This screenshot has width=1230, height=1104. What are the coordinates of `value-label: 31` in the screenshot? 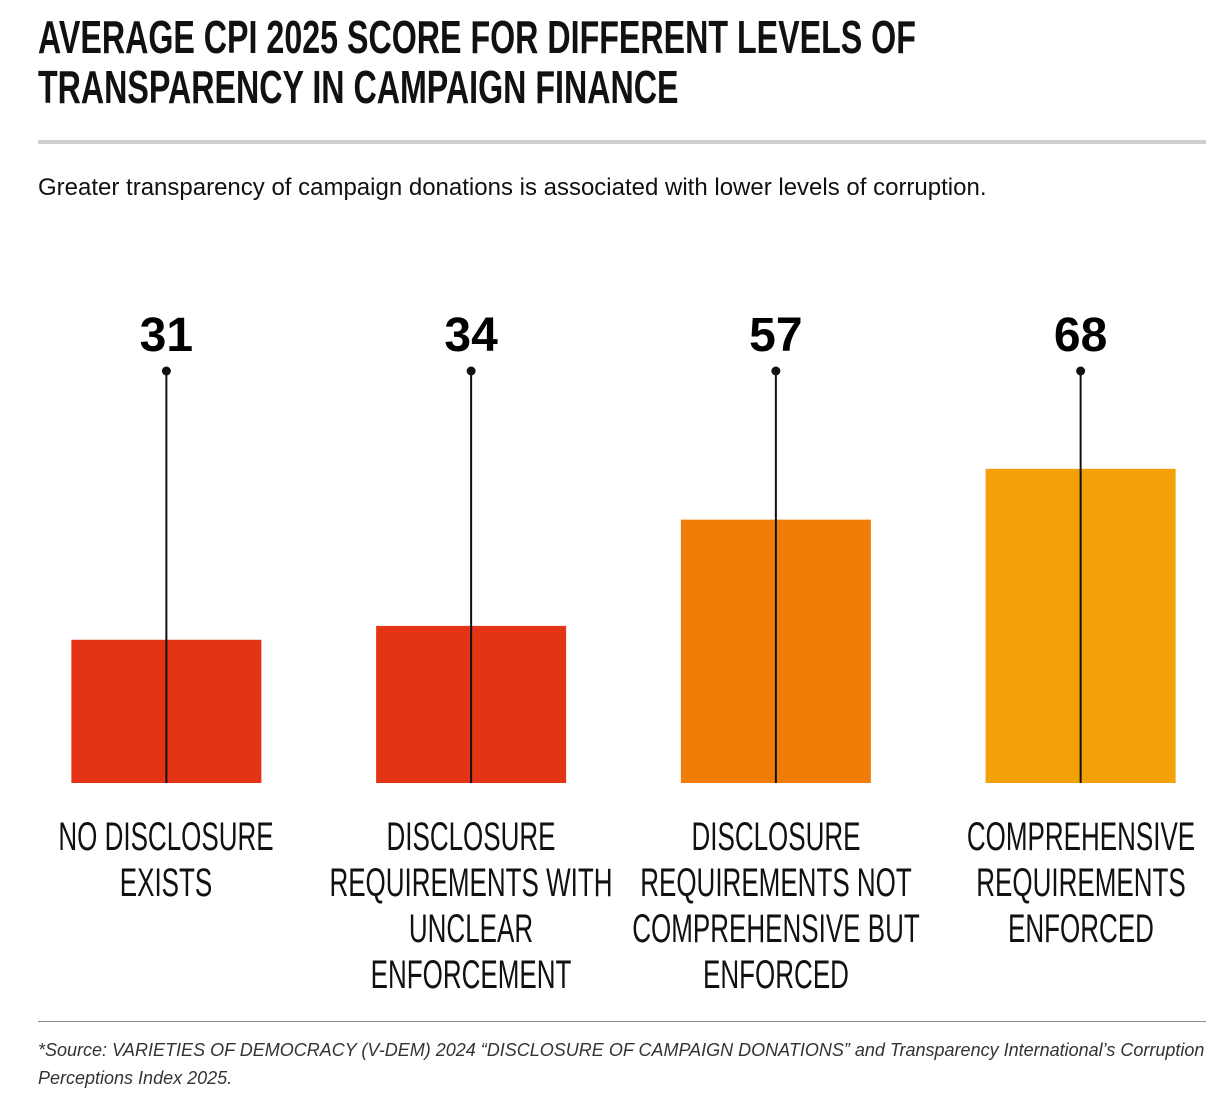 It's located at (166, 335).